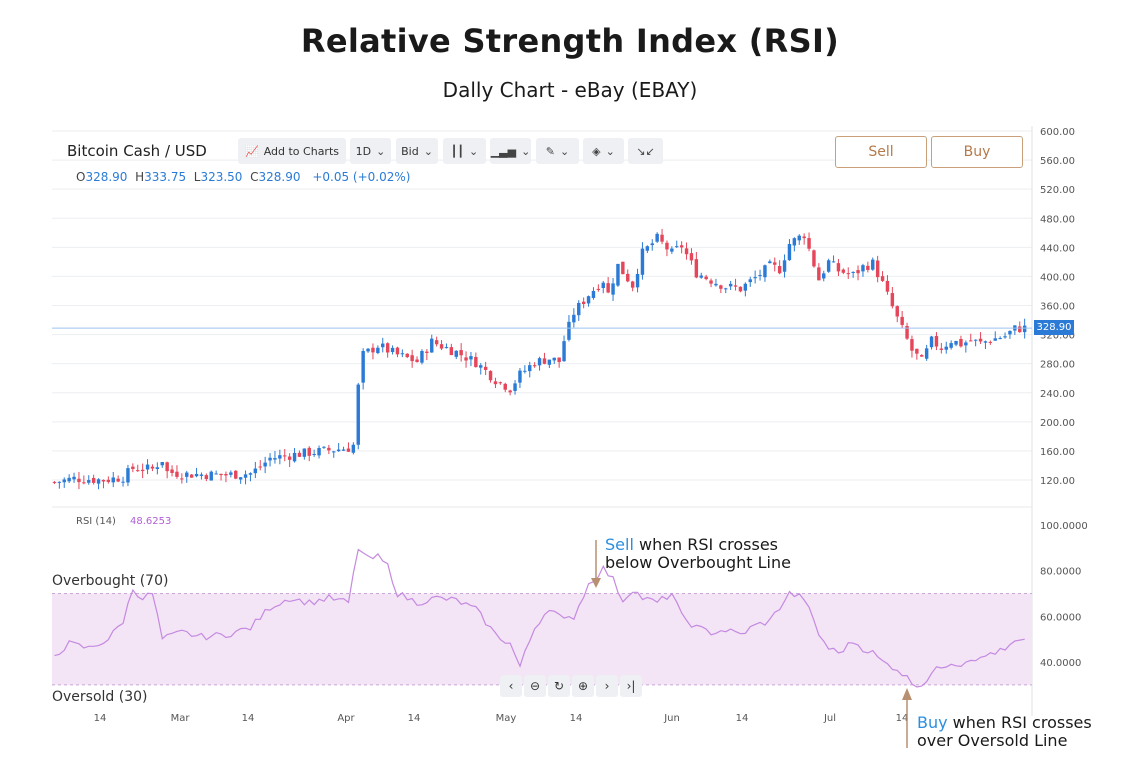  I want to click on buy-button: Buy, so click(977, 152).